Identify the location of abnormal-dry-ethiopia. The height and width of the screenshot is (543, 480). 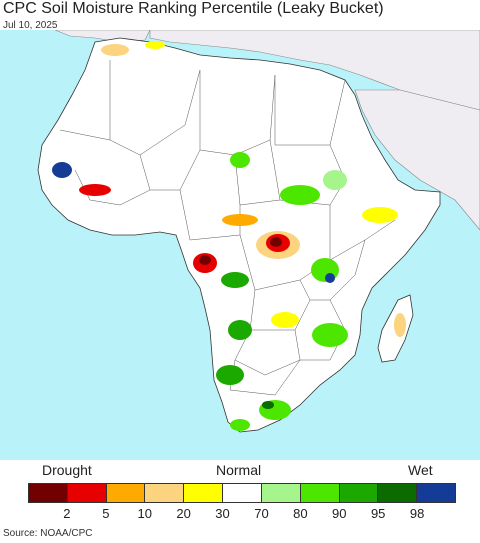
(380, 215).